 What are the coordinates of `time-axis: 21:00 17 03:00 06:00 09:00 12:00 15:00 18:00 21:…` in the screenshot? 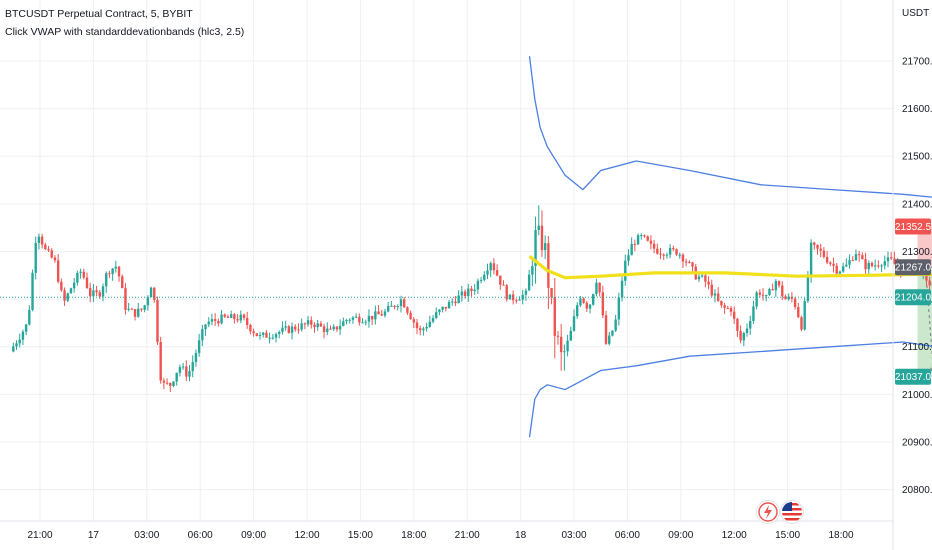 It's located at (440, 535).